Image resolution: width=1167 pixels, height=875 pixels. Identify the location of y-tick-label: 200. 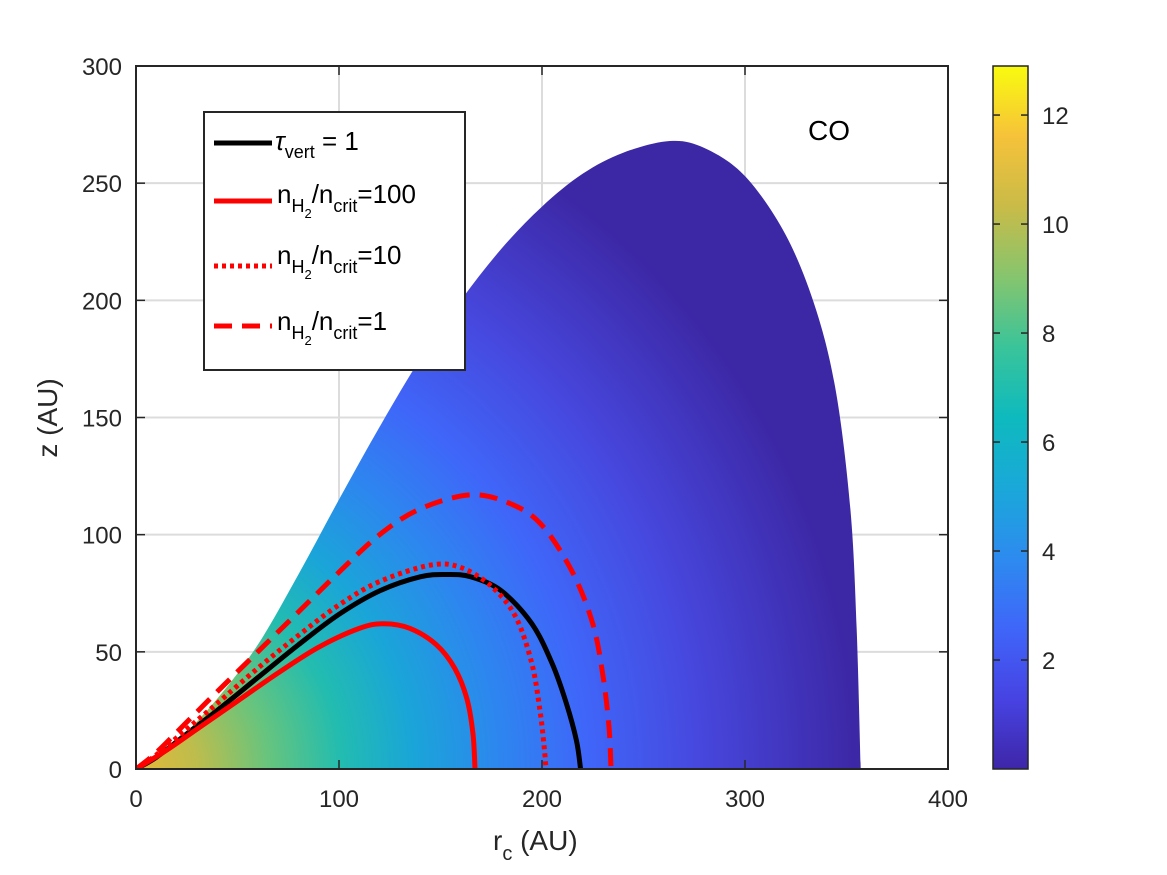
(102, 301).